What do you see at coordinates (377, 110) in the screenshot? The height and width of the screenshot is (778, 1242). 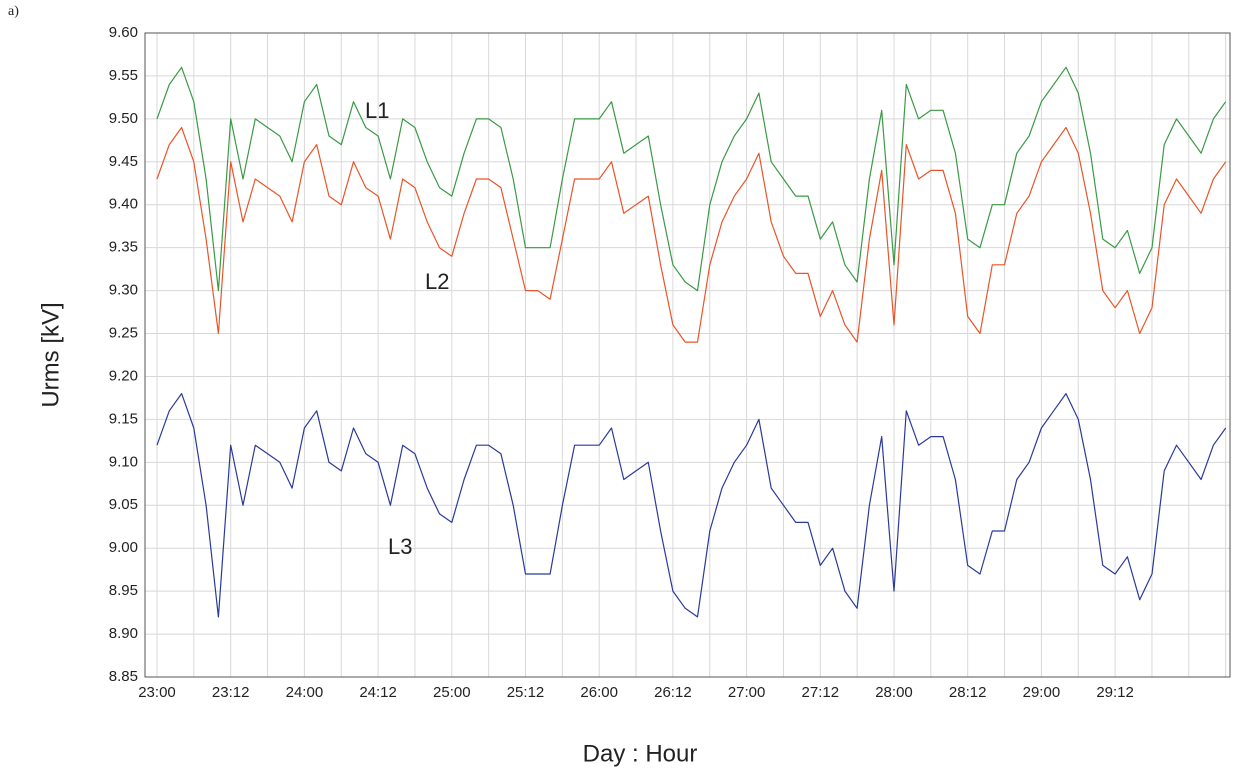 I see `series-label: L1` at bounding box center [377, 110].